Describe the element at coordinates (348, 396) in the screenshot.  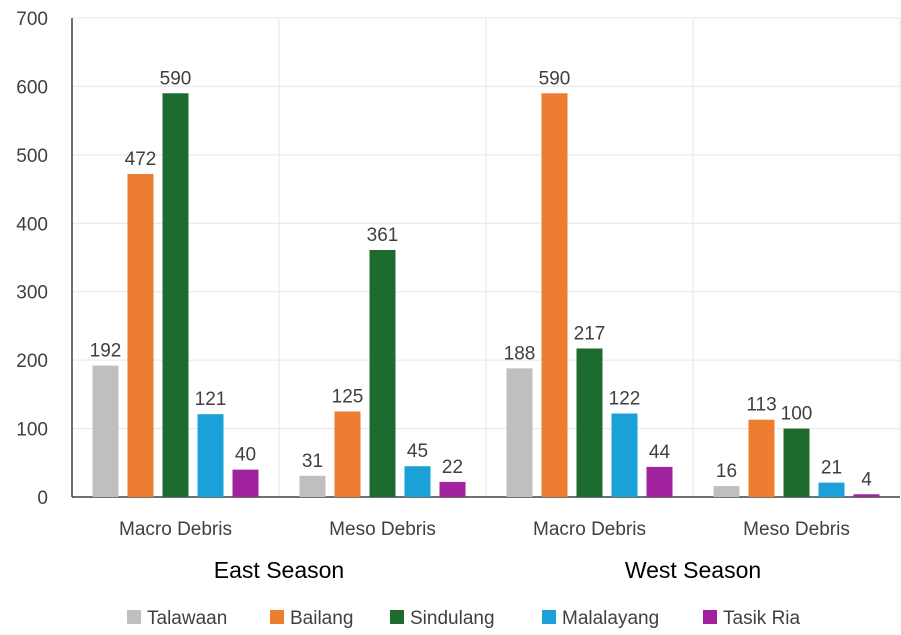
I see `data-label: 125` at that location.